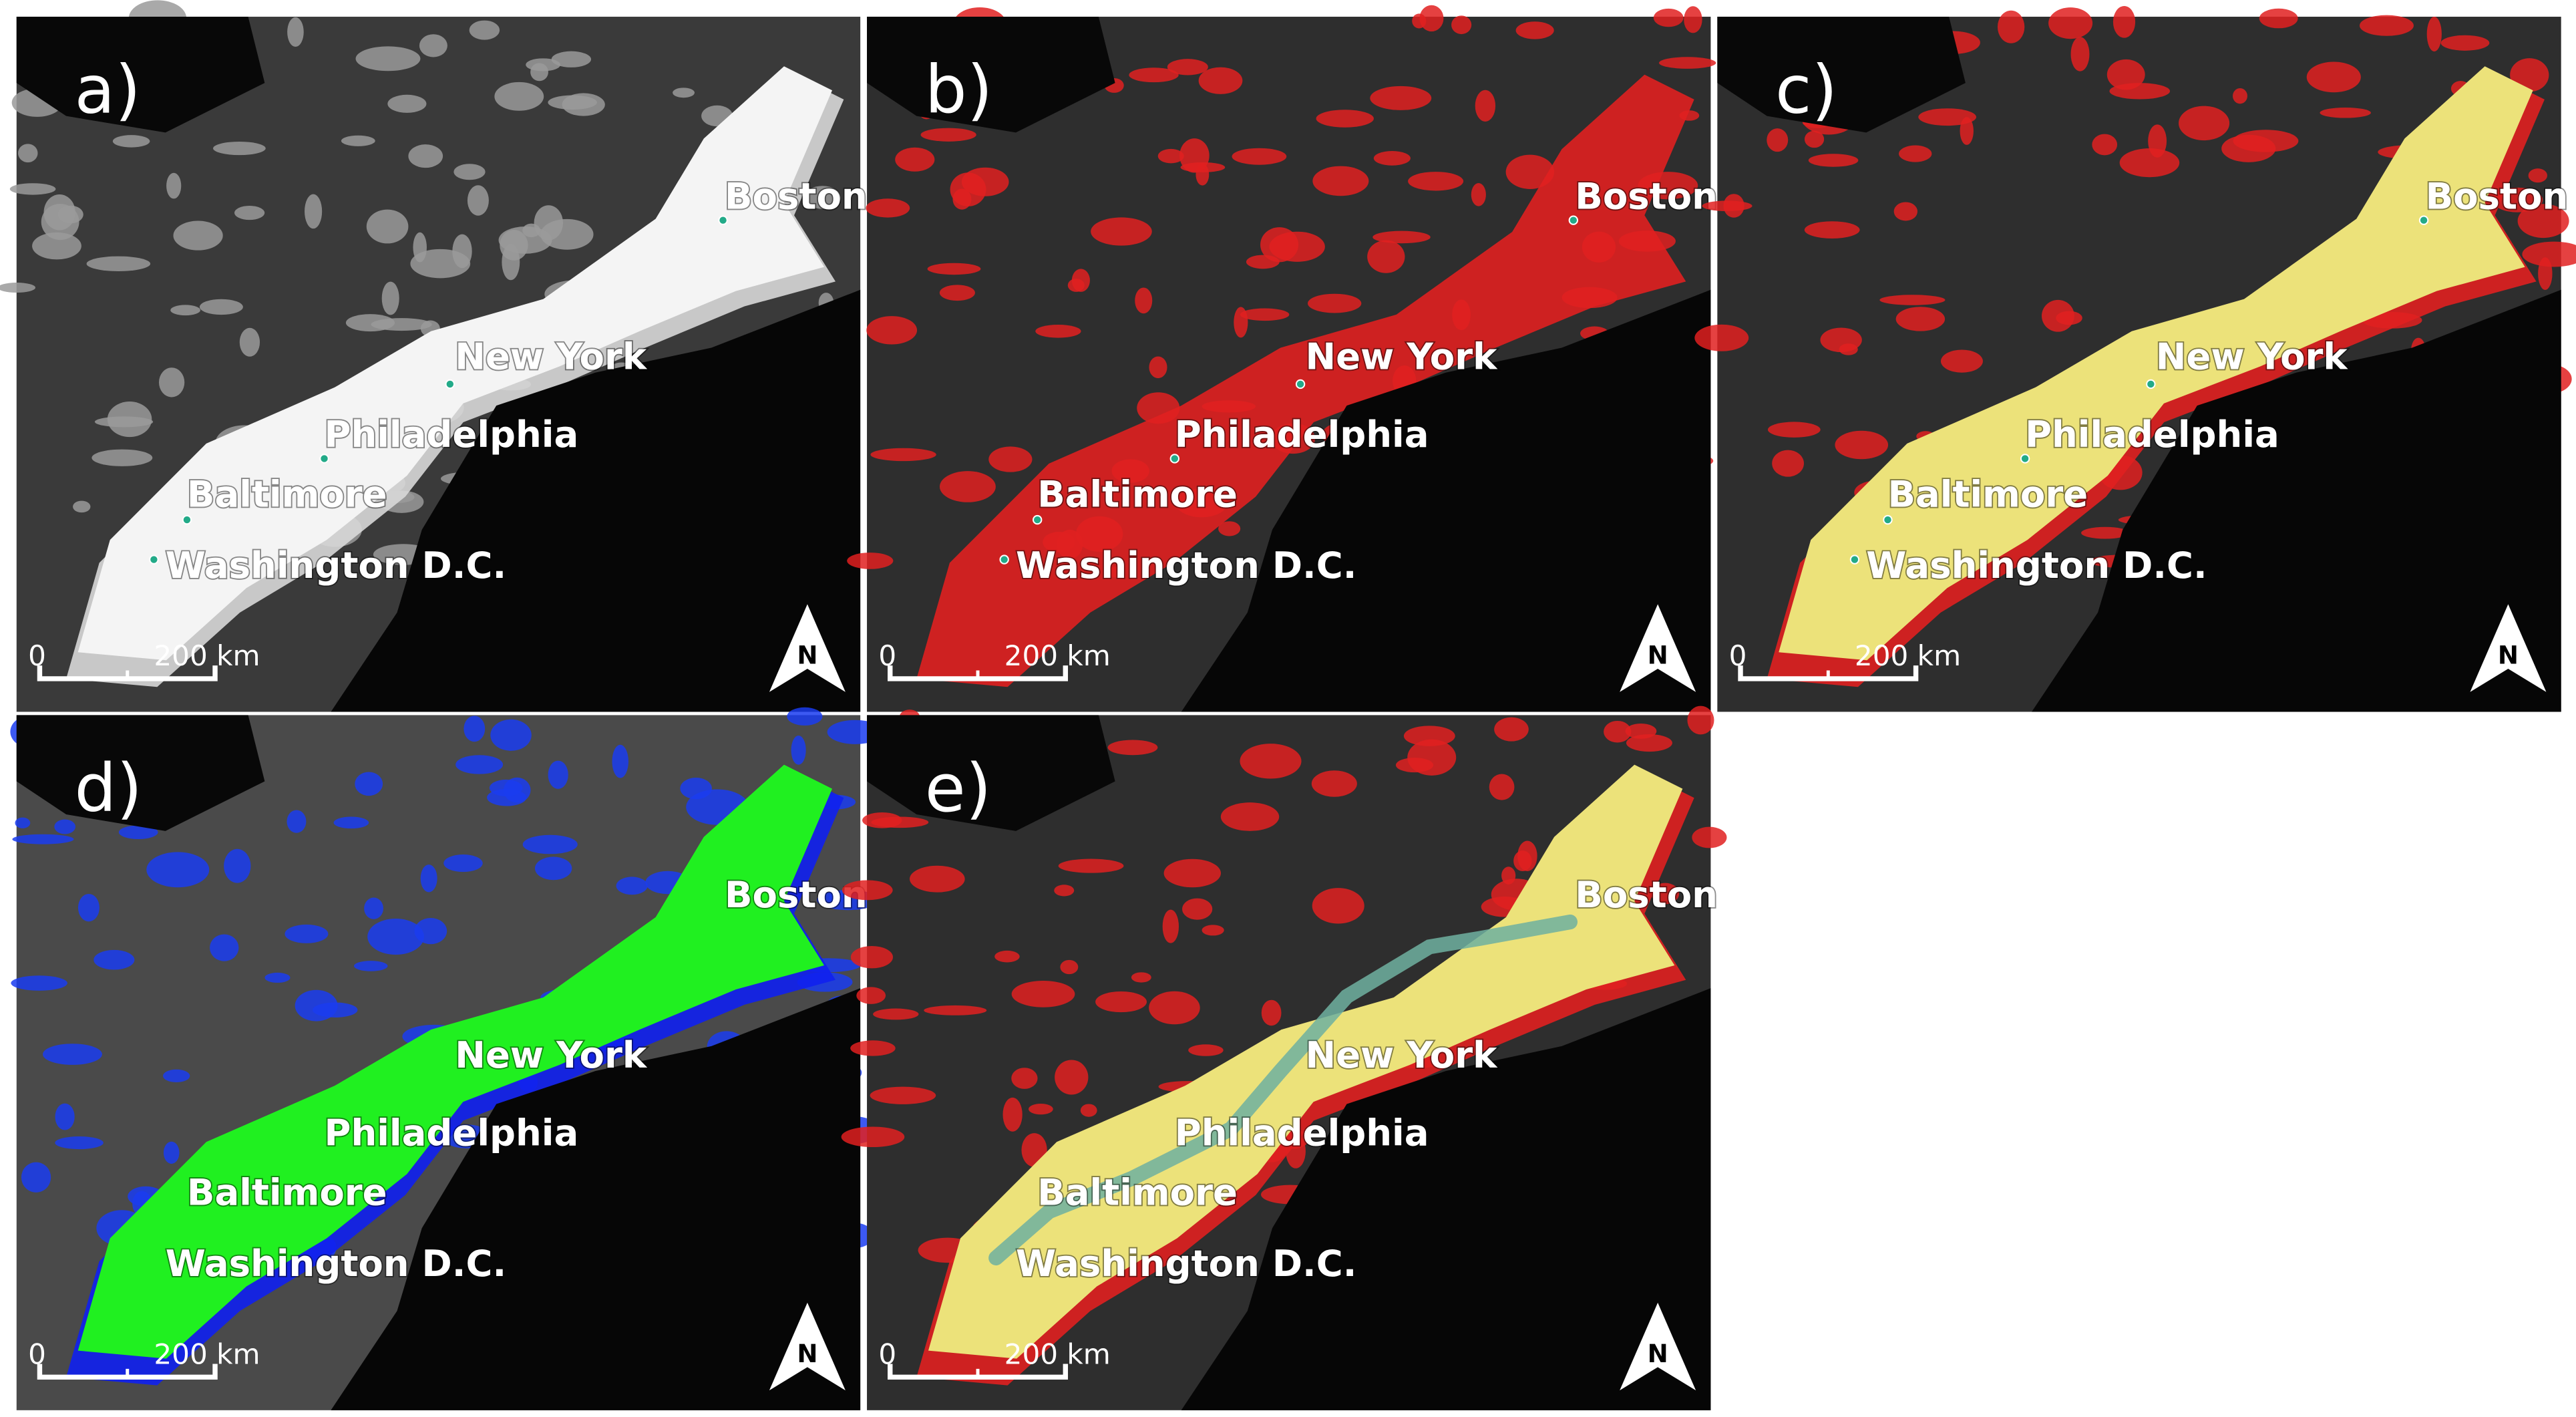 This screenshot has height=1417, width=2576. I want to click on corridor-line, so click(1283, 1090).